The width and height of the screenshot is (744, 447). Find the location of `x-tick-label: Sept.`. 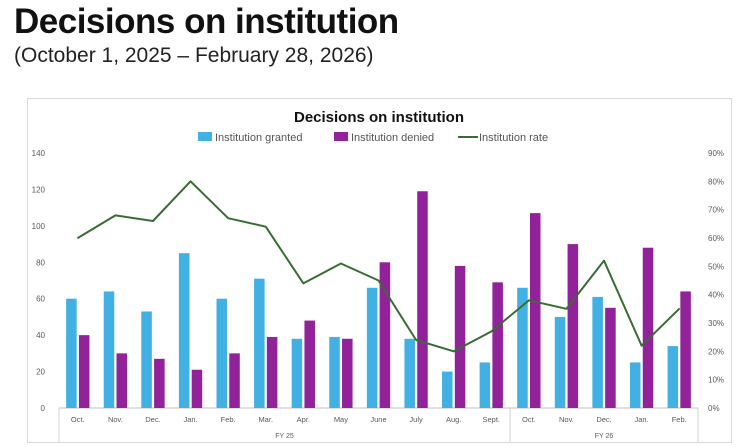

x-tick-label: Sept. is located at coordinates (492, 419).